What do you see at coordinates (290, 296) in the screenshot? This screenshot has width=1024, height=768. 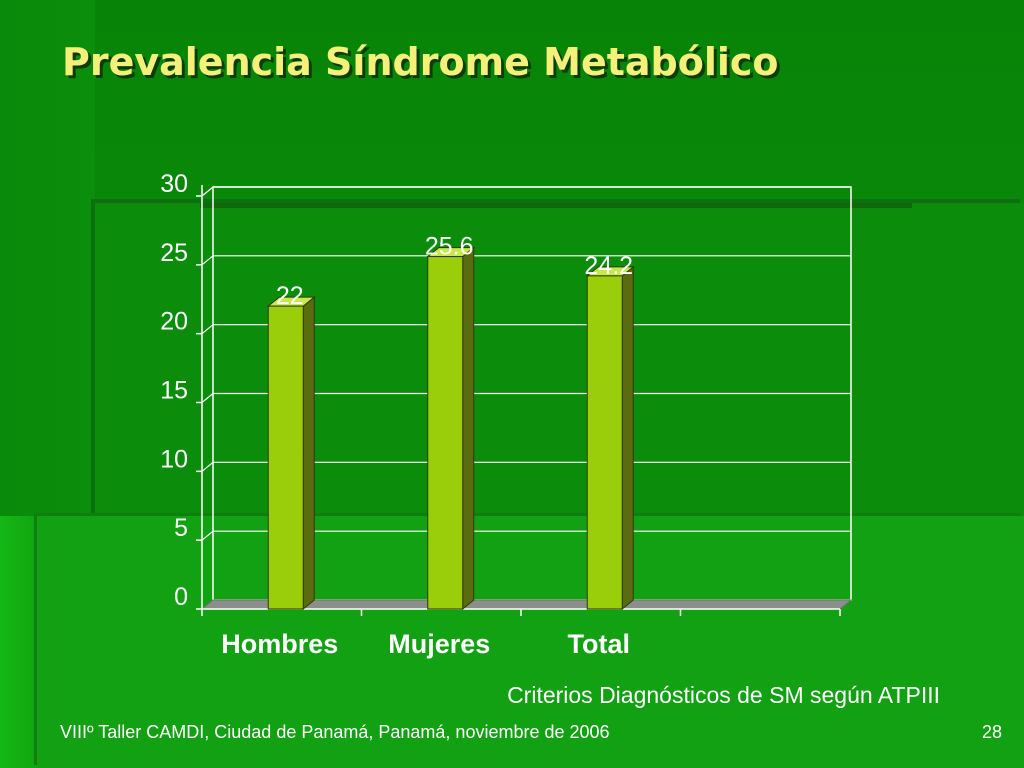 I see `data-label: 22` at bounding box center [290, 296].